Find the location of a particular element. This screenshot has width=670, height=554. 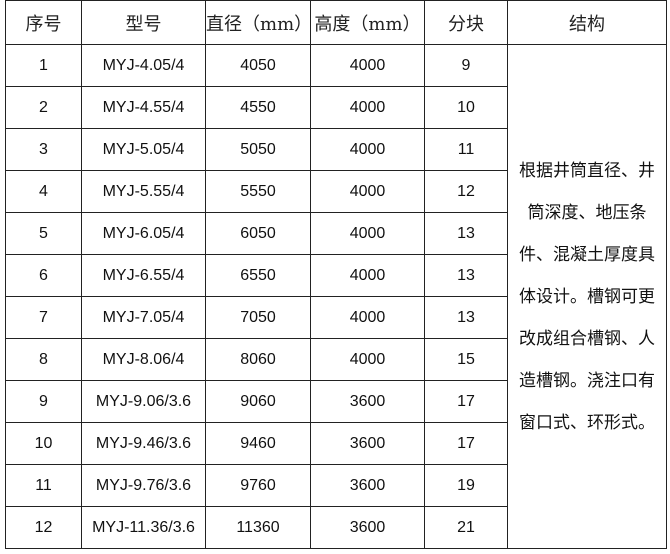

header-row: 序号 型号 直径（mm） 高度（mm） 分块 结构 is located at coordinates (336, 22).